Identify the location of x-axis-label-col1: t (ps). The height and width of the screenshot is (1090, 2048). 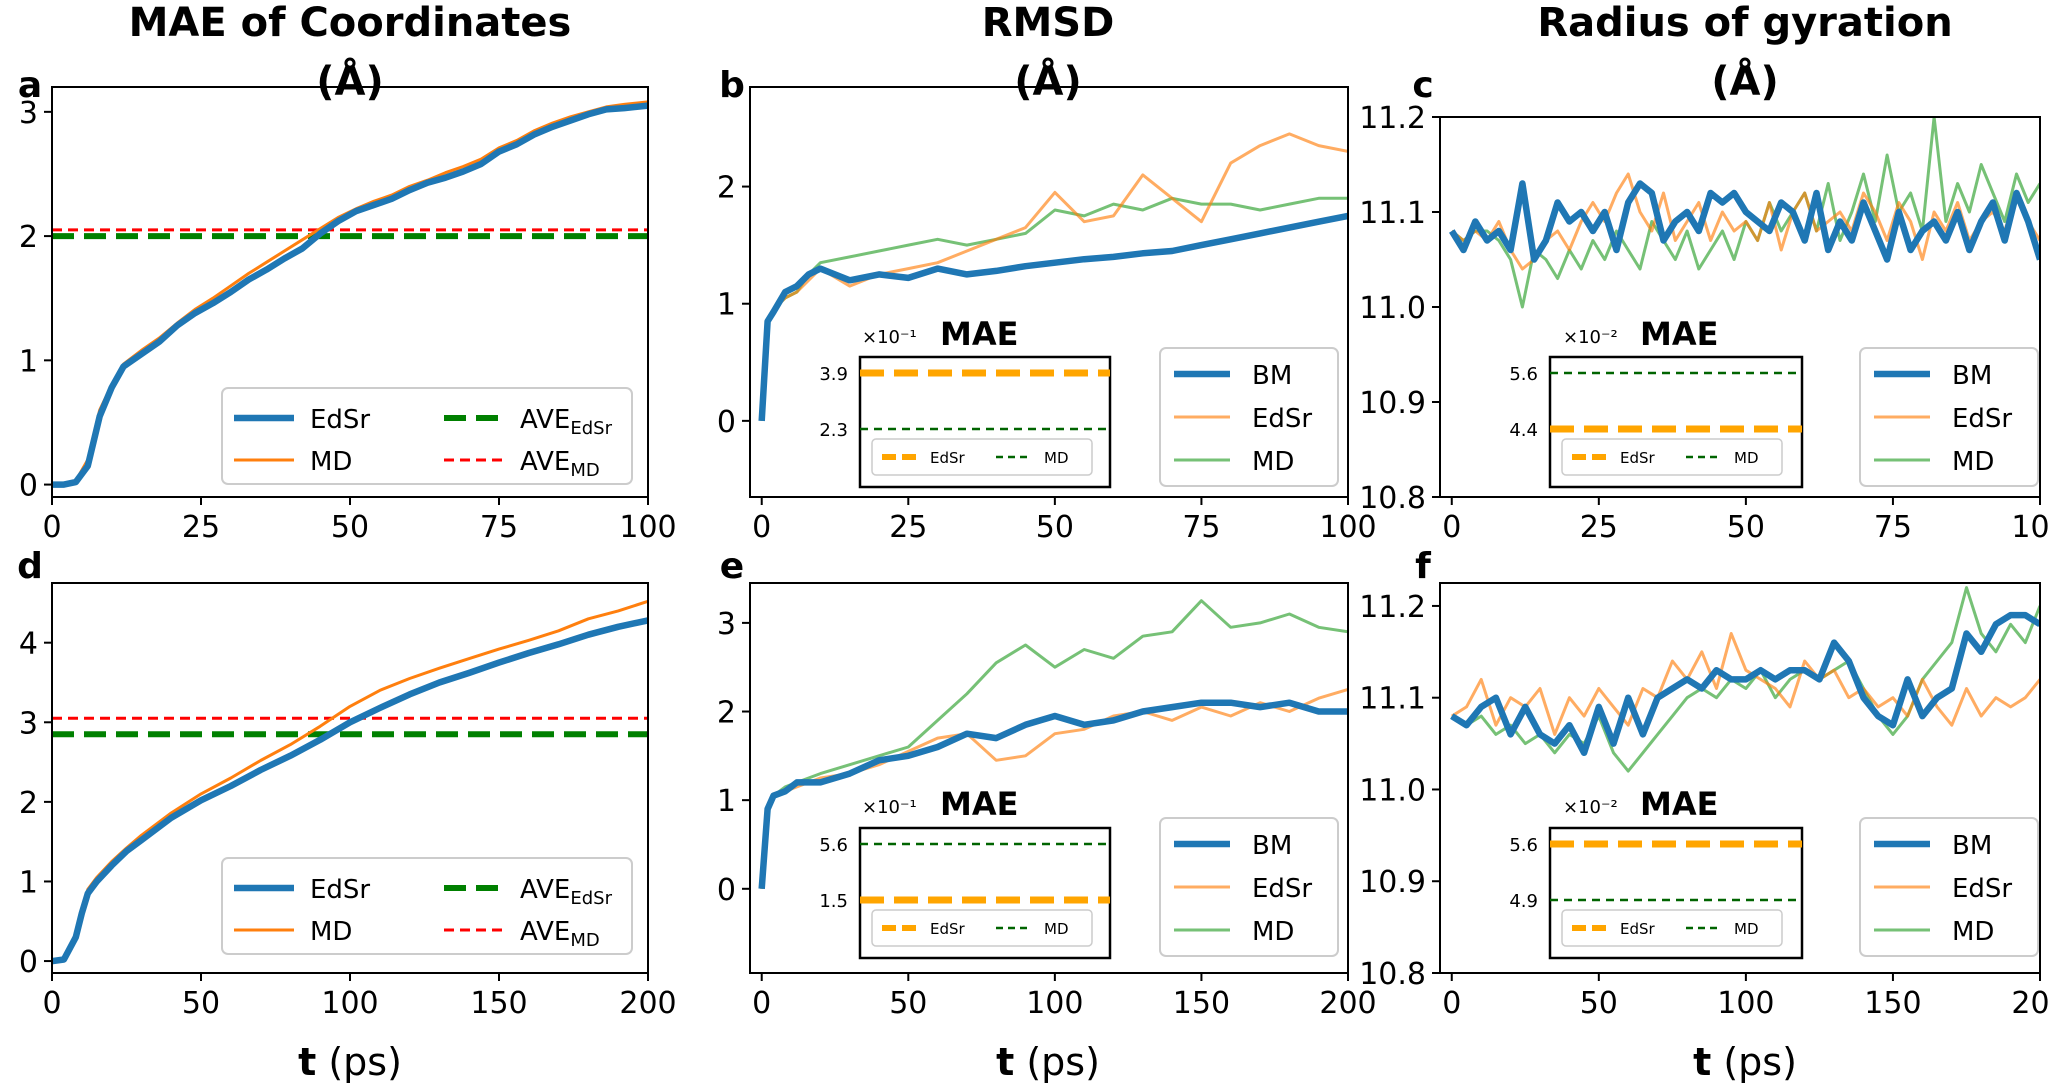
(350, 1062).